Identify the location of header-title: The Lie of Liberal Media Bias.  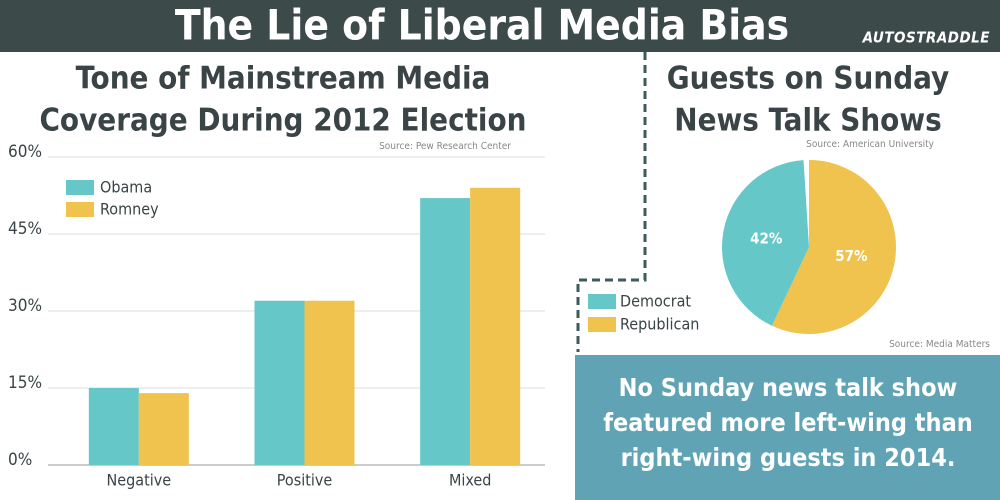
(482, 25).